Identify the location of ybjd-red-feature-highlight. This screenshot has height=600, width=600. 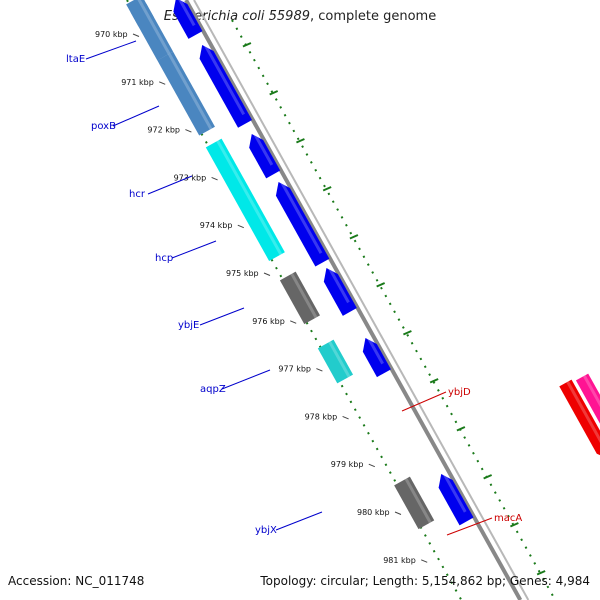
(583, 412).